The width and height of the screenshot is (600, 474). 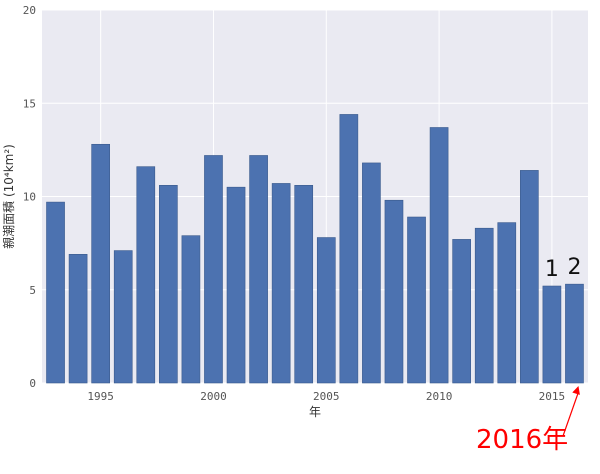 What do you see at coordinates (439, 396) in the screenshot?
I see `x-tick-label: 2010` at bounding box center [439, 396].